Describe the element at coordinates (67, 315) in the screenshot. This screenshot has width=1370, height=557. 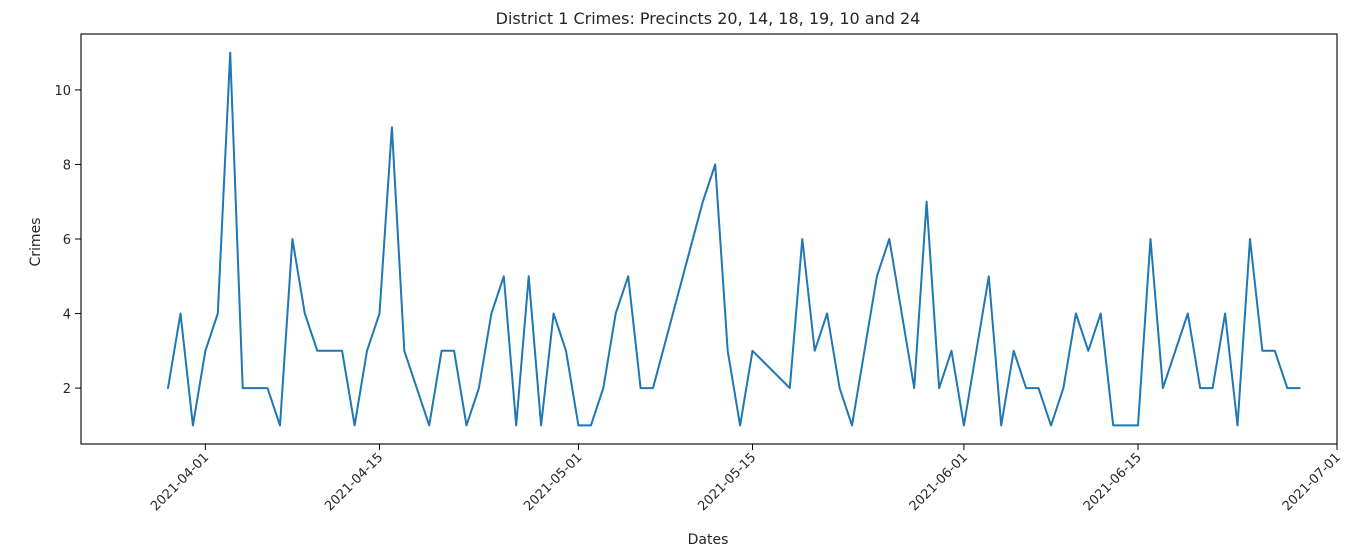
I see `y-tick-label: 4` at that location.